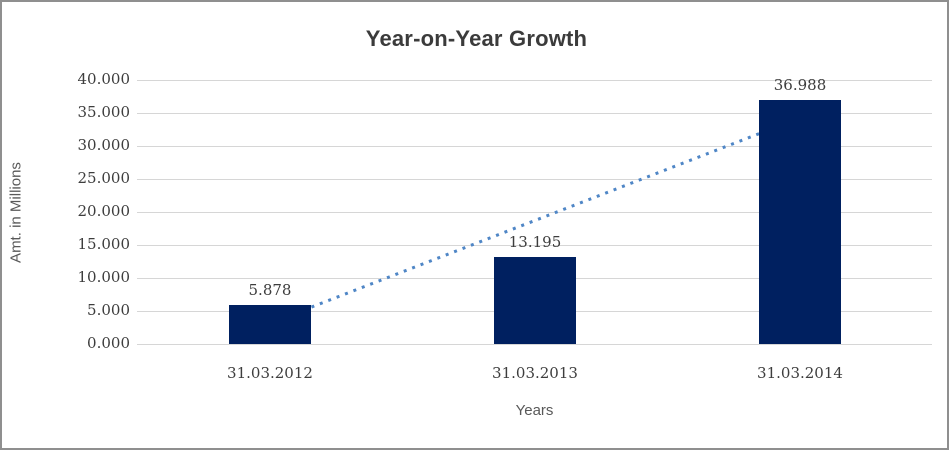 The height and width of the screenshot is (450, 949). Describe the element at coordinates (535, 373) in the screenshot. I see `x-tick-label: 31.03.2013` at that location.